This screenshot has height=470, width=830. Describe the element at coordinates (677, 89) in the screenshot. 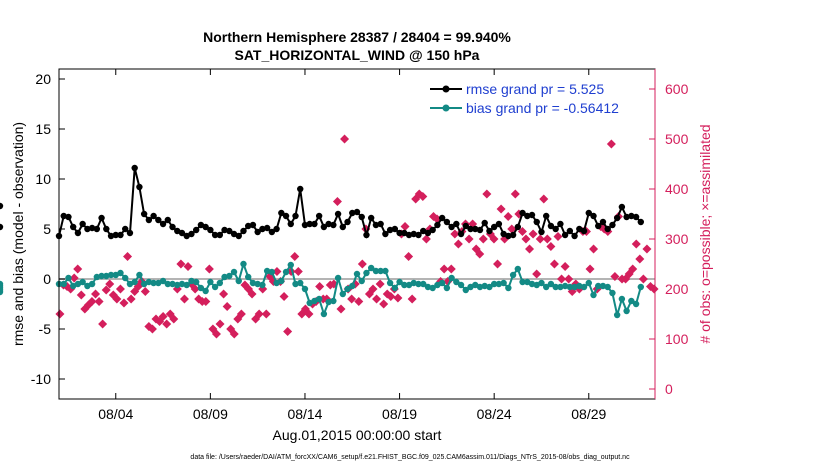

I see `y-right-tick-label: 600` at that location.